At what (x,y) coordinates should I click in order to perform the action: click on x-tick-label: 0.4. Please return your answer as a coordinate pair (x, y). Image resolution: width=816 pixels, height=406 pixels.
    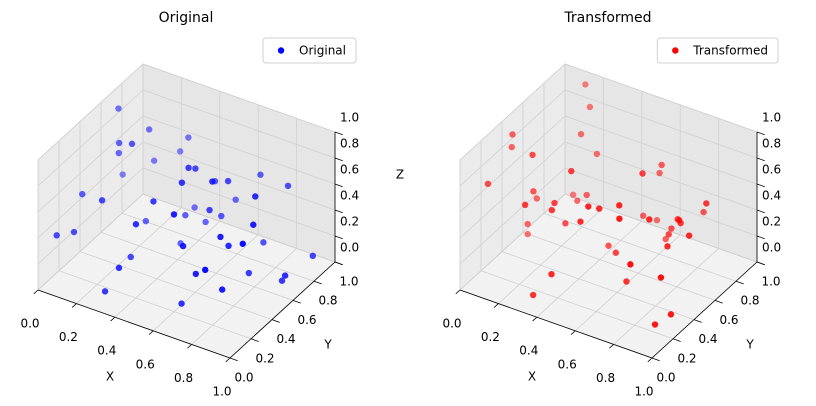
    Looking at the image, I should click on (106, 351).